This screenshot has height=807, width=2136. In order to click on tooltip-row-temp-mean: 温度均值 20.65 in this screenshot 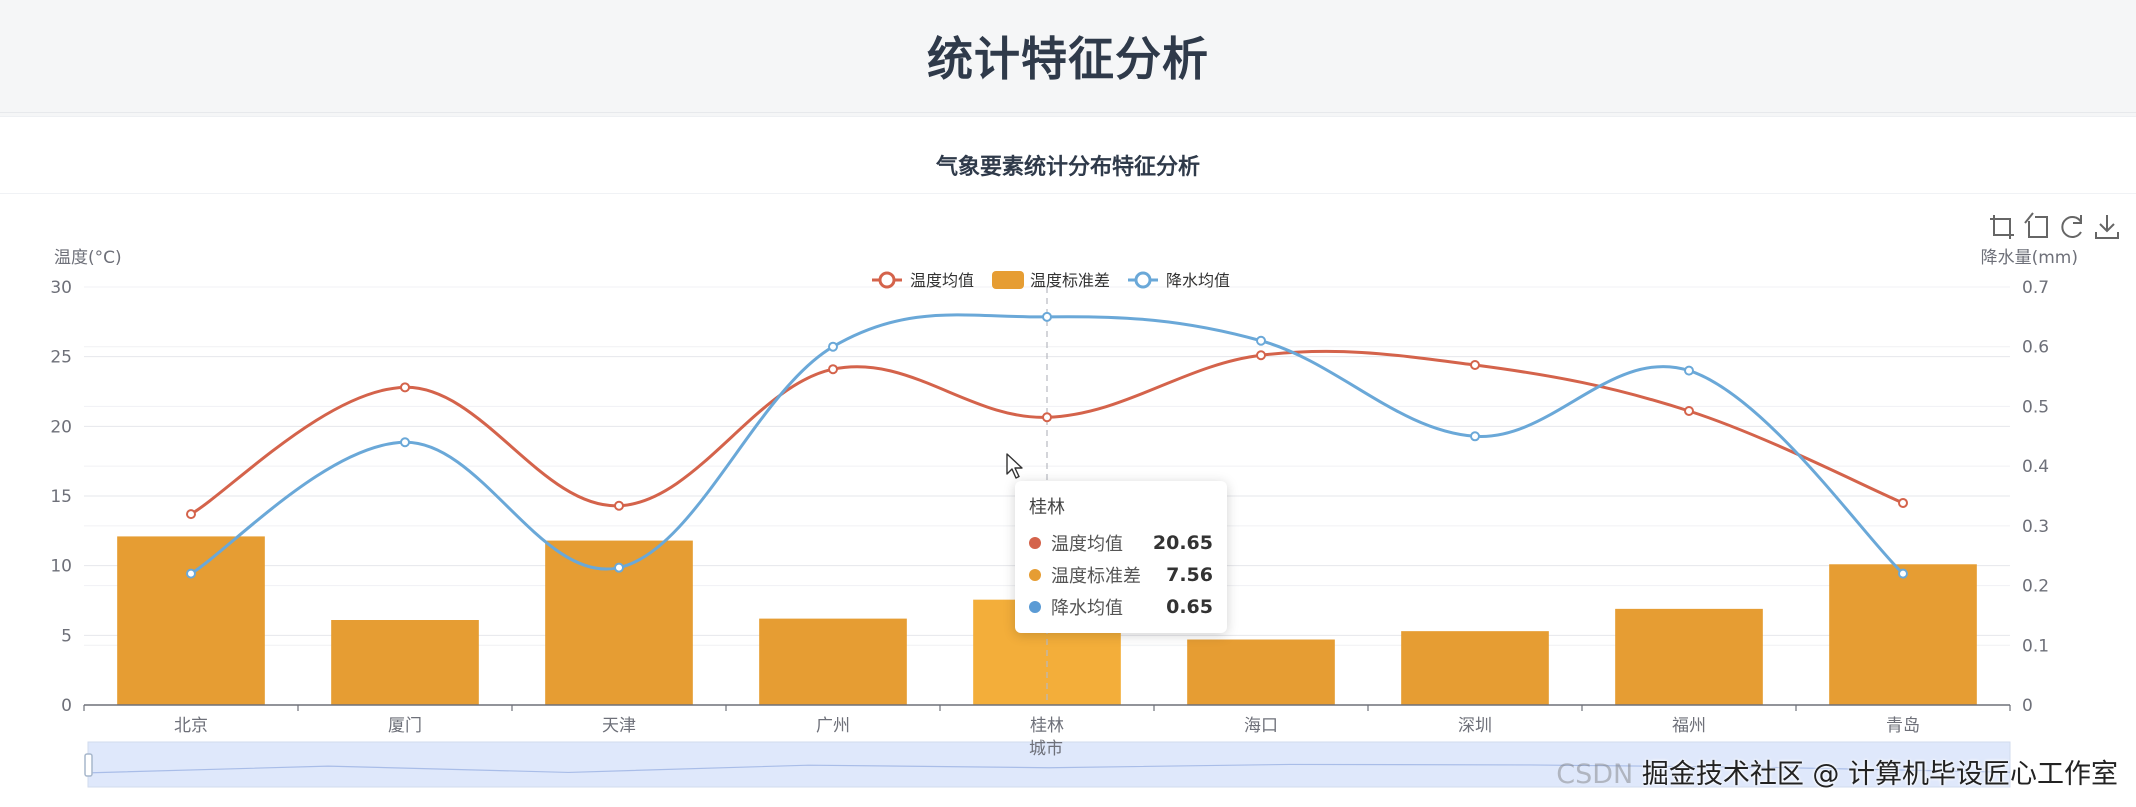, I will do `click(1121, 543)`.